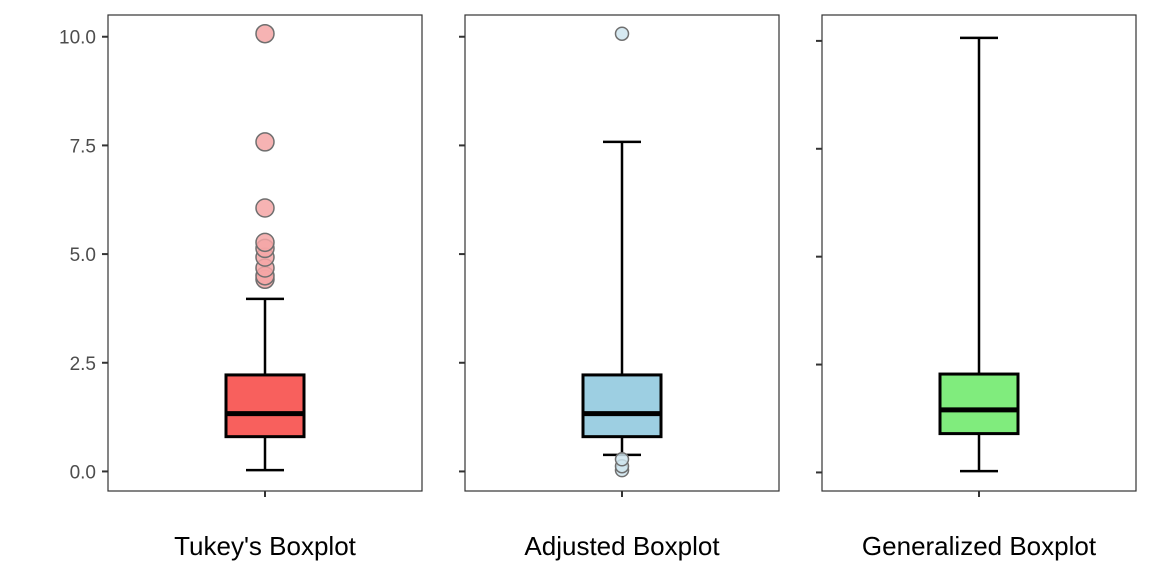 The width and height of the screenshot is (1152, 576). I want to click on y-tick-label-4: 10.0, so click(77, 38).